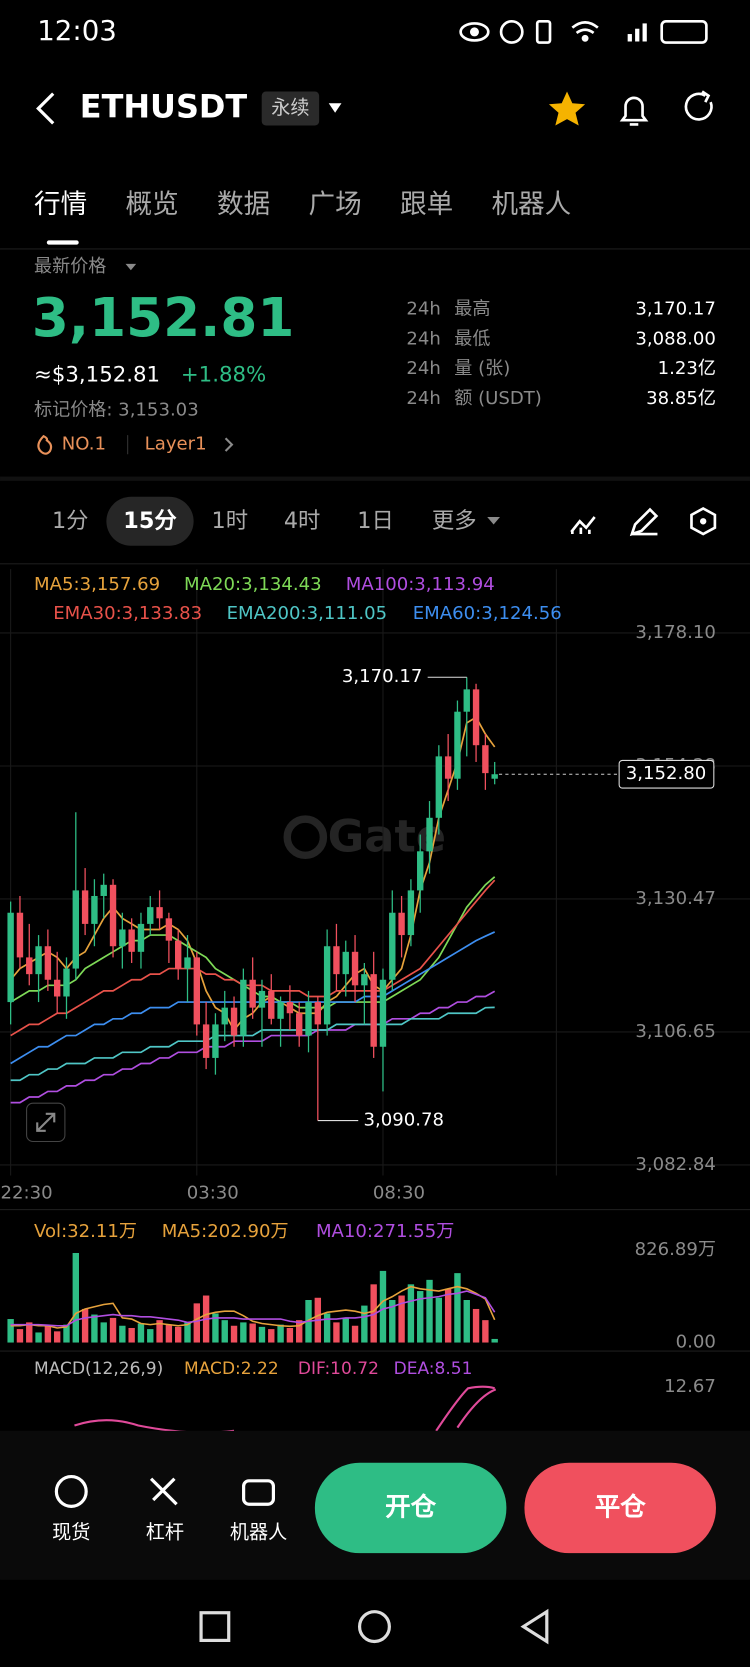 The image size is (750, 1667). I want to click on alert, so click(634, 111).